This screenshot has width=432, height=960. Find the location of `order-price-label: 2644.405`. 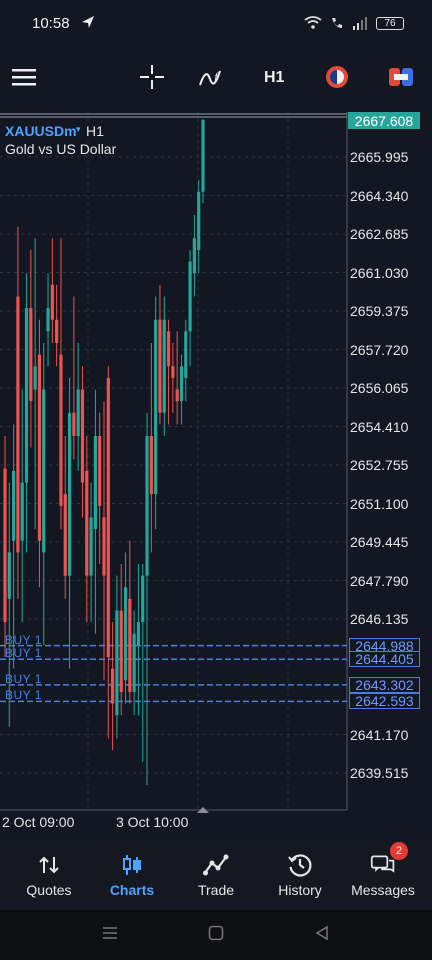

order-price-label: 2644.405 is located at coordinates (384, 659).